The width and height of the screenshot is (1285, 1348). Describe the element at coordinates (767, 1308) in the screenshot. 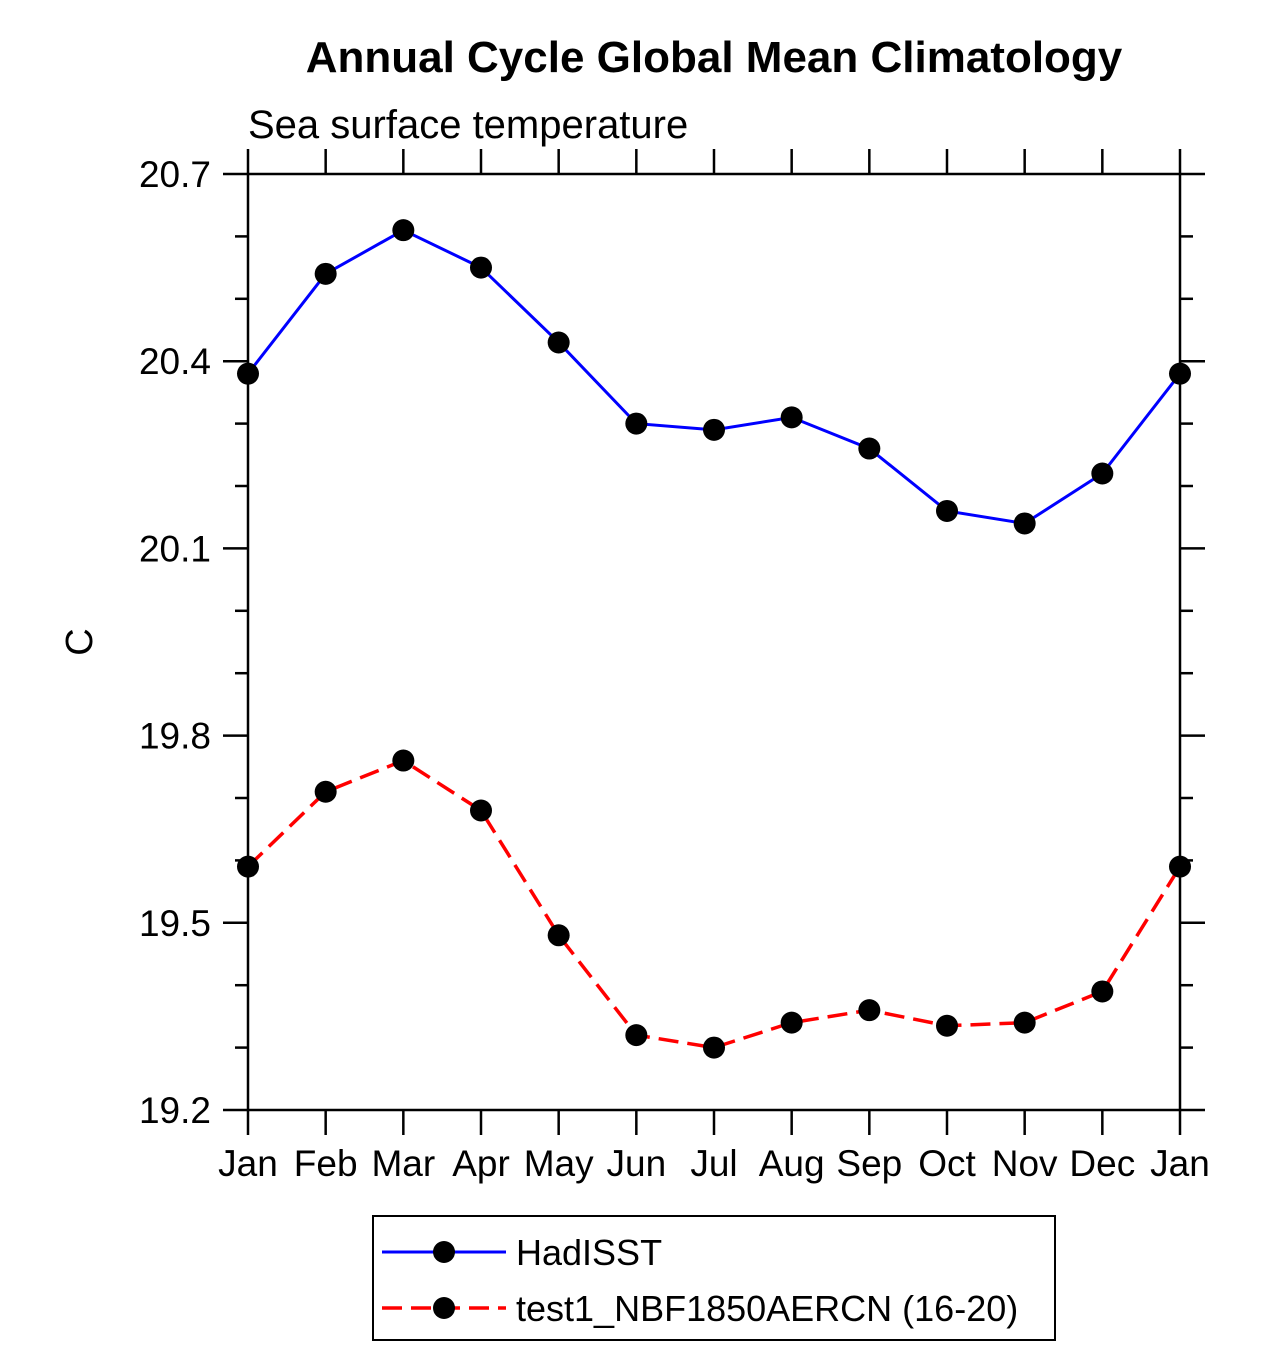

I see `legend-label: test1_NBF1850AERCN (16-20)` at that location.